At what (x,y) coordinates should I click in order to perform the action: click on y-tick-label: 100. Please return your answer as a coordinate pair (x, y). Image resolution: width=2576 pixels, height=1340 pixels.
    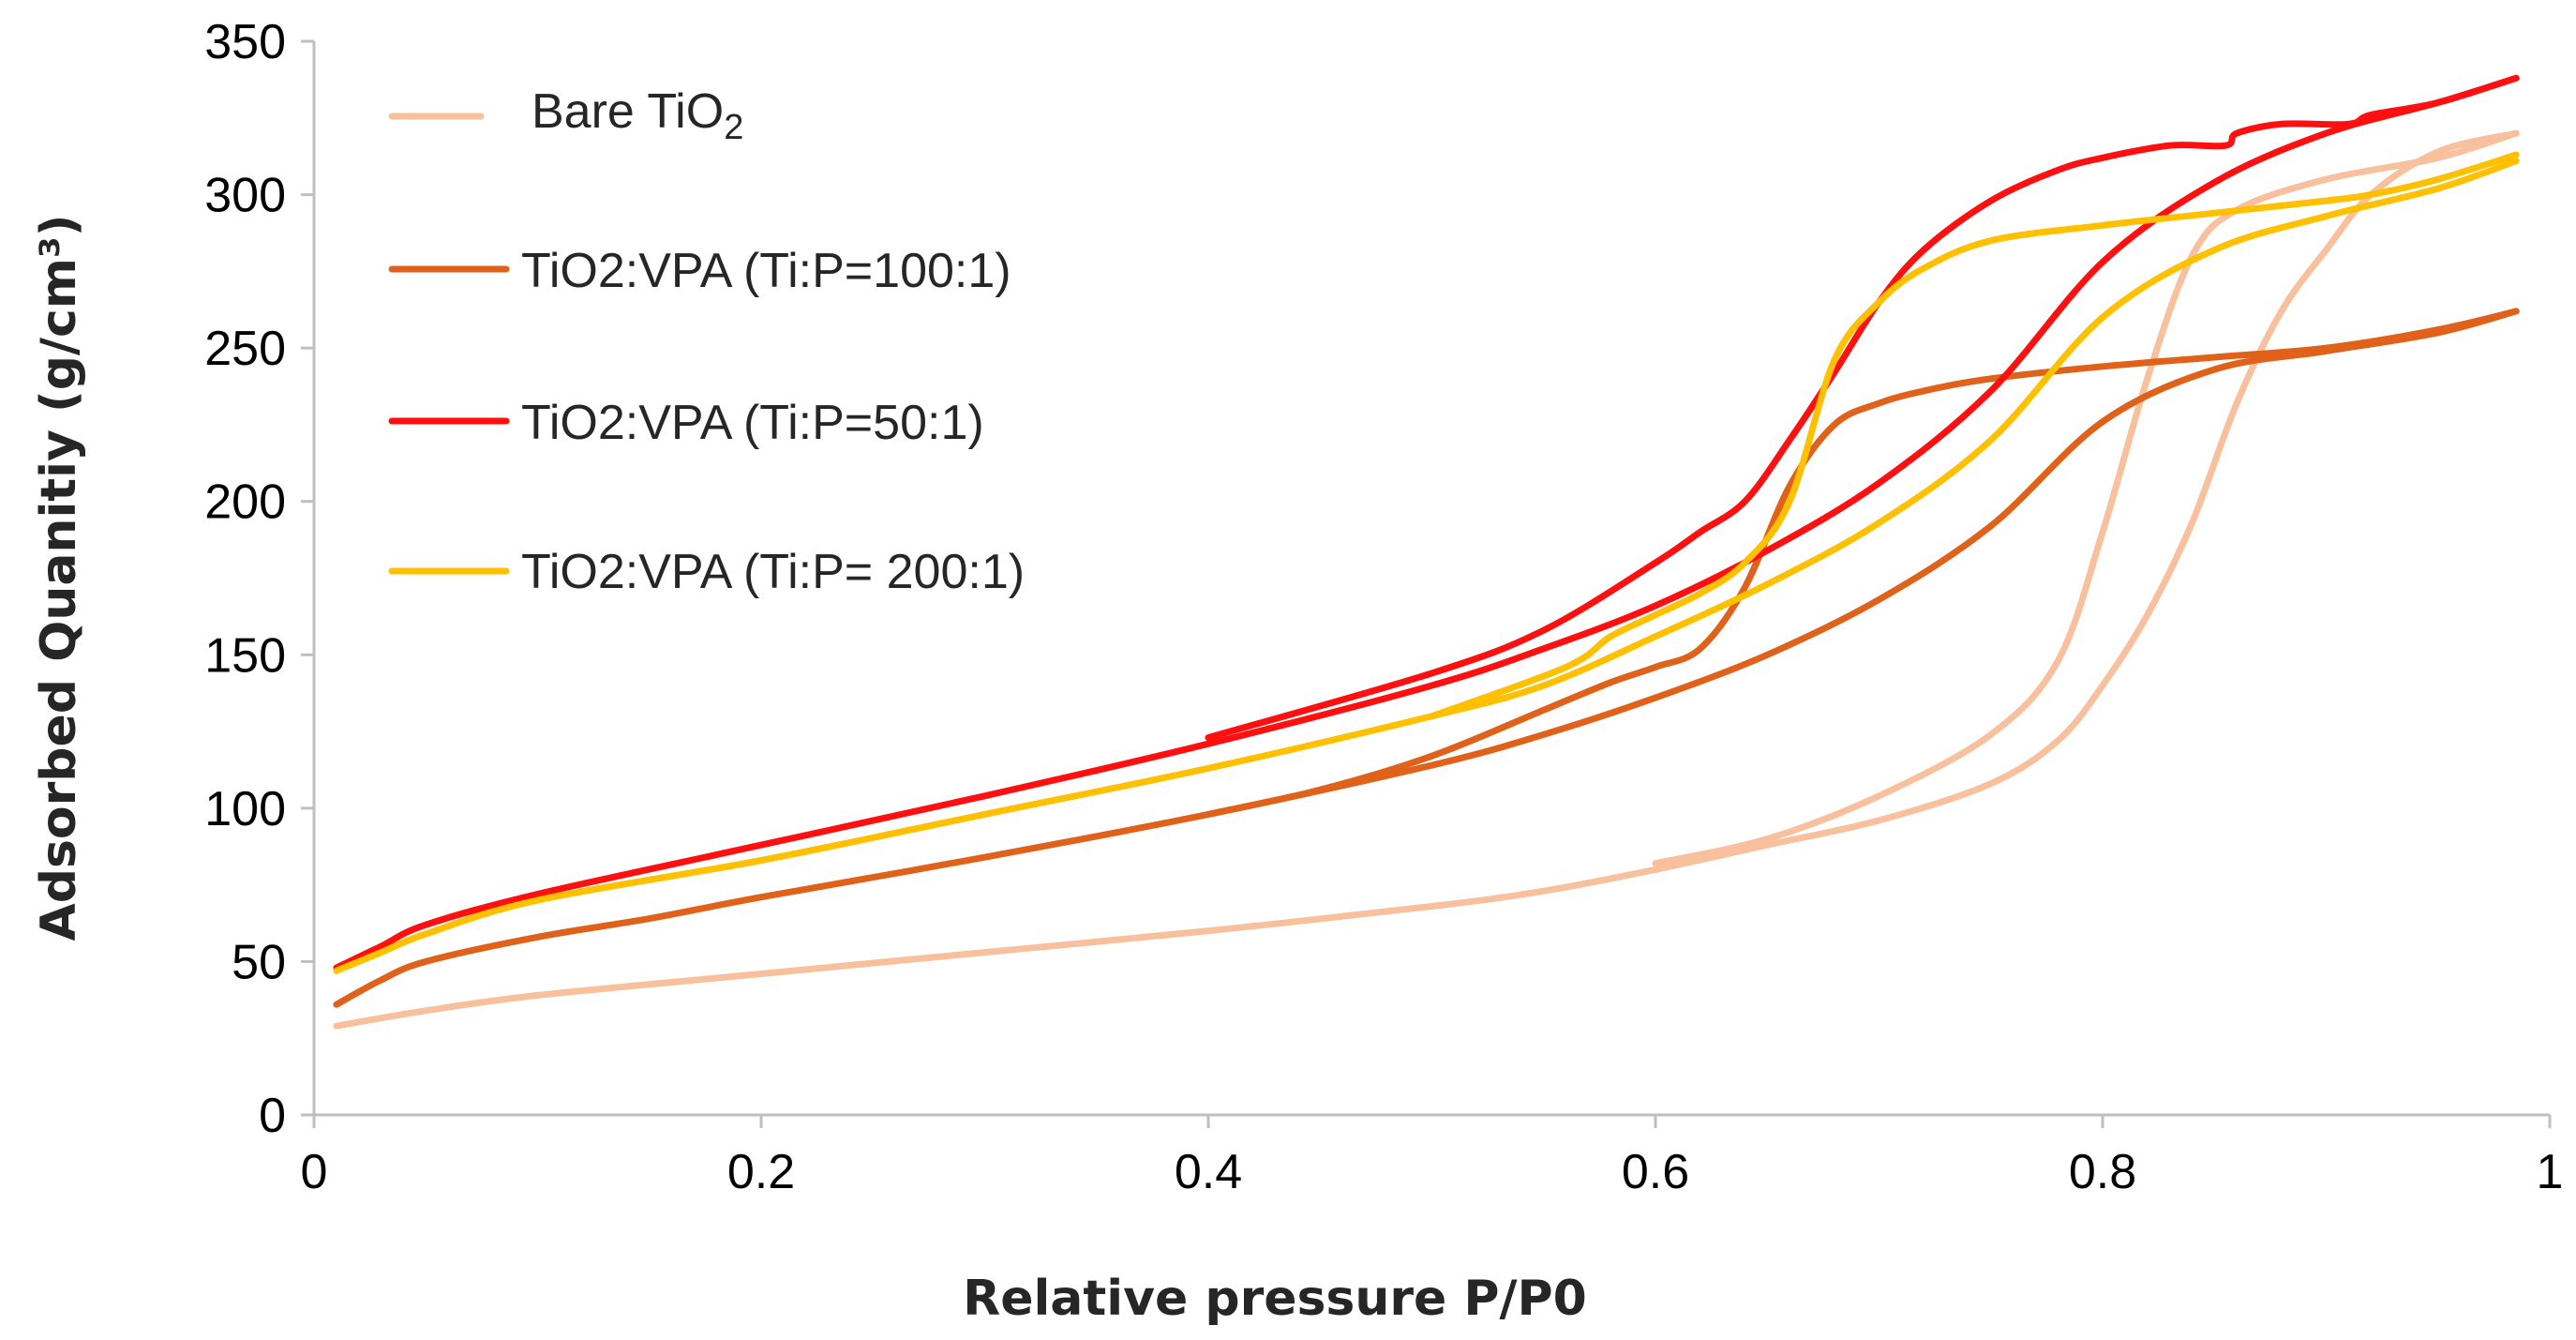
    Looking at the image, I should click on (245, 809).